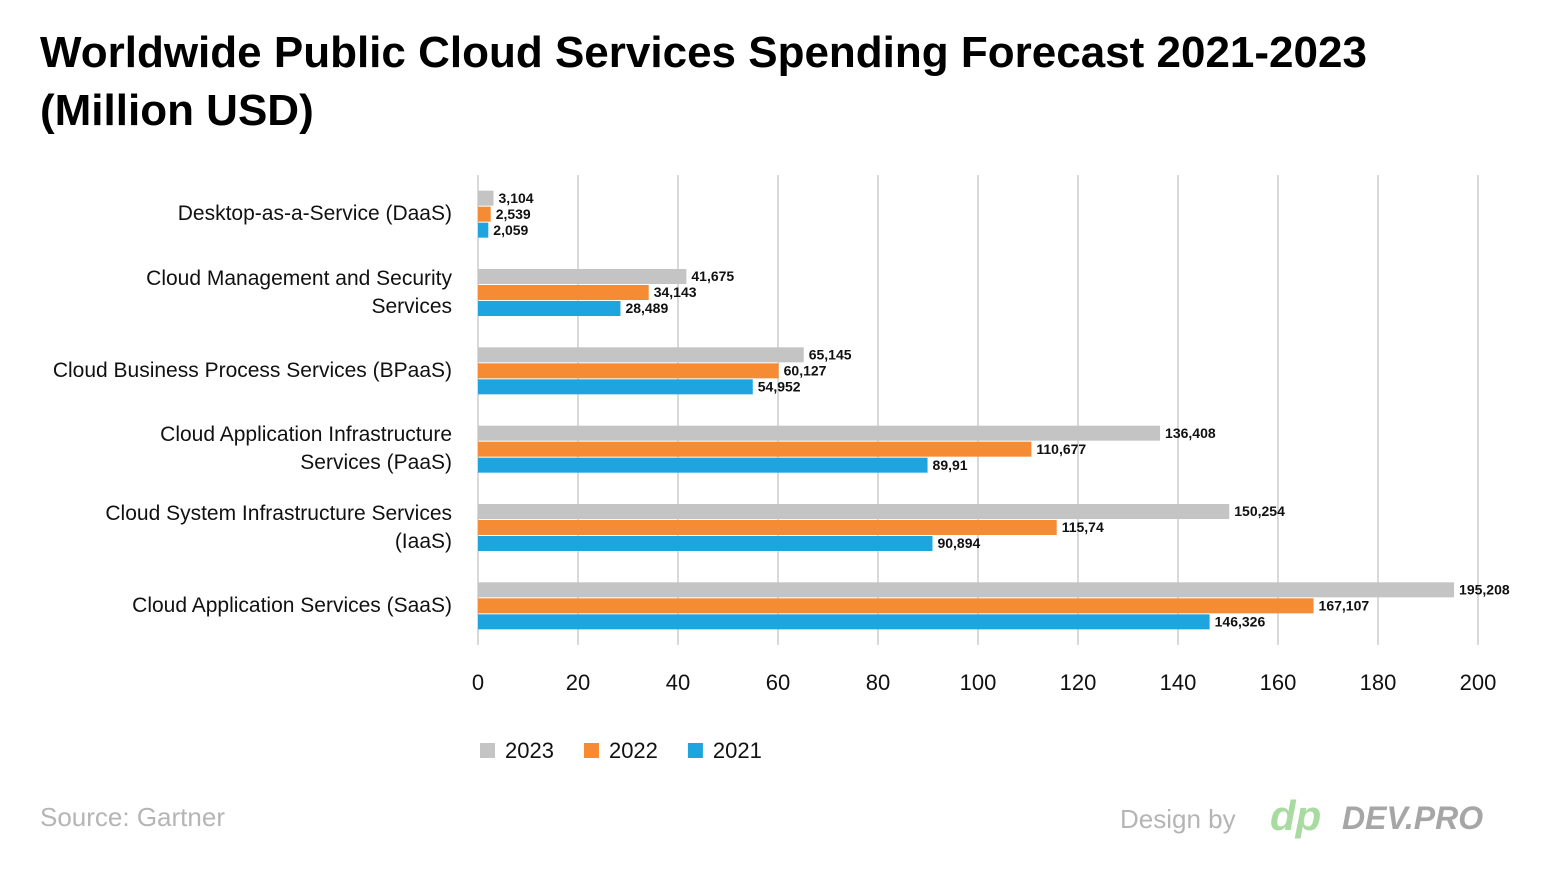 This screenshot has width=1542, height=878. I want to click on value-label: 110,677, so click(1061, 449).